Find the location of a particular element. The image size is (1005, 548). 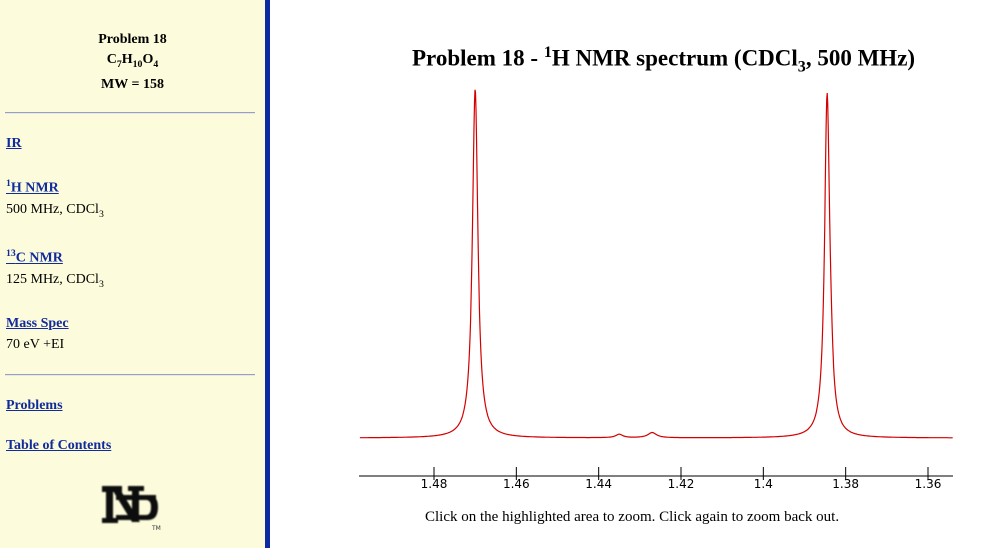

mass-spec-conditions: 70 eV +EI is located at coordinates (35, 344).